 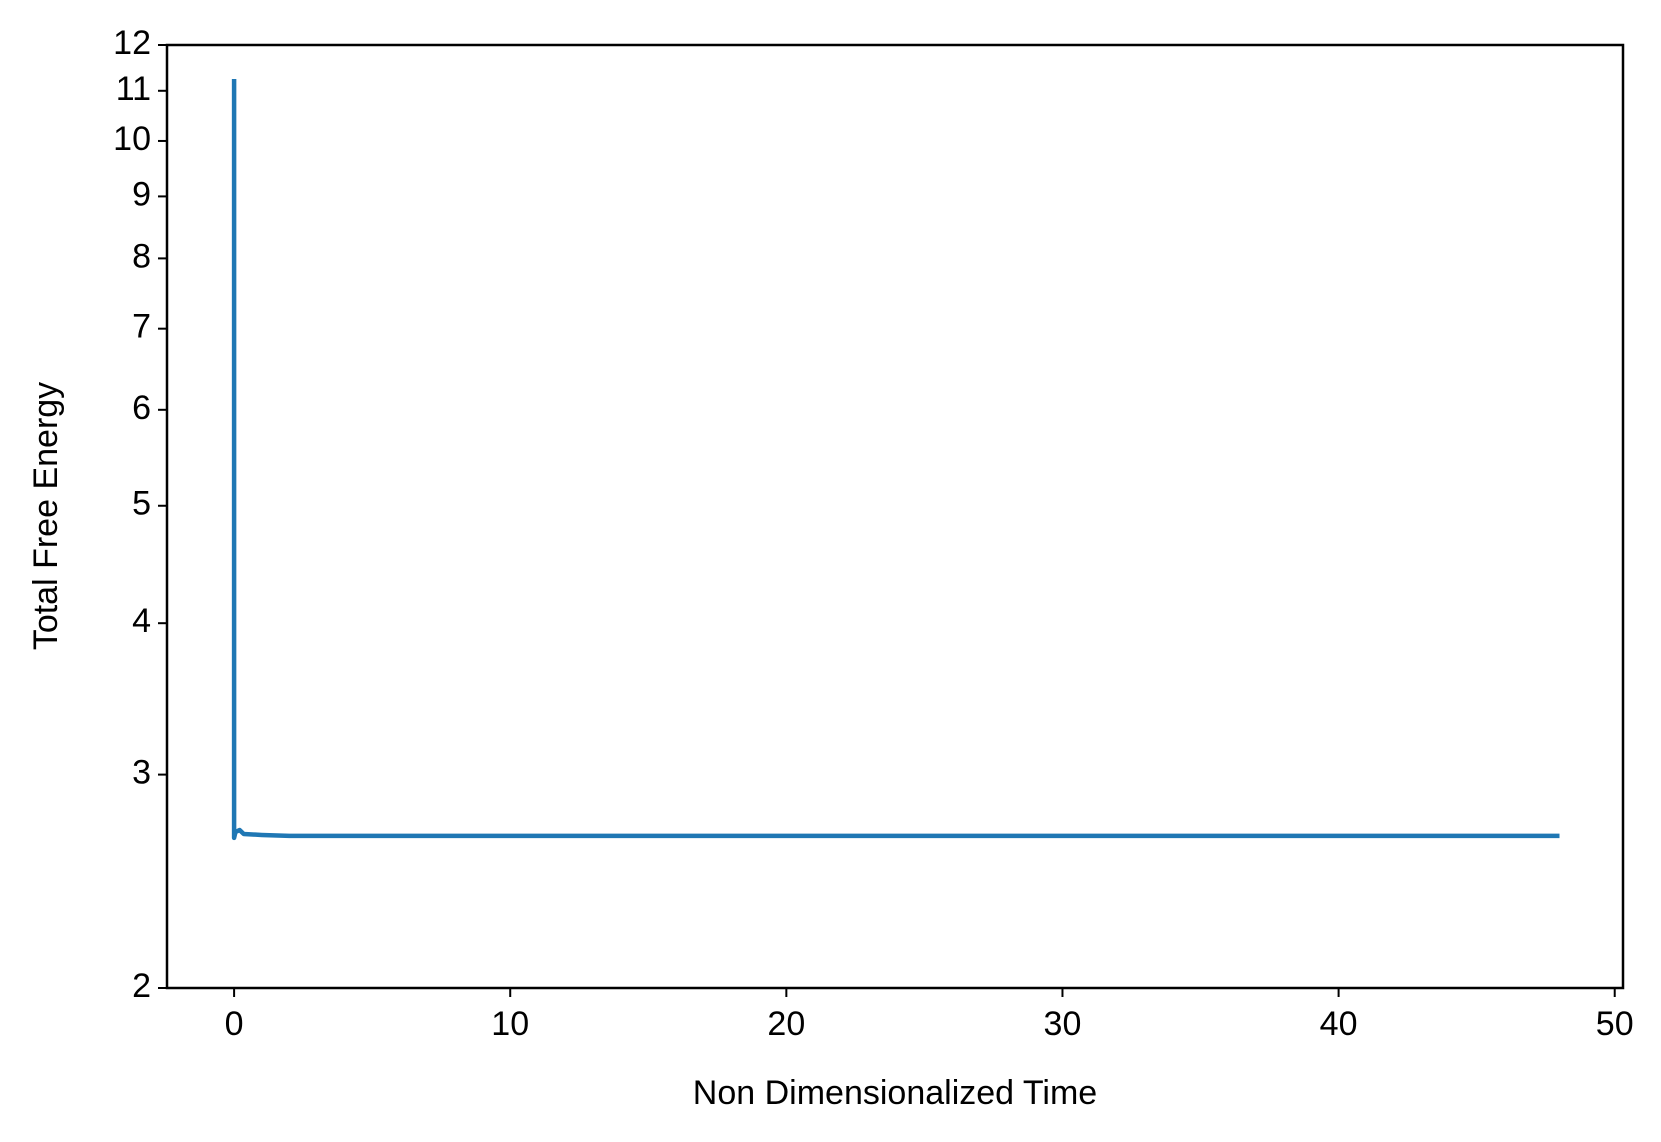 I want to click on x-axis-label: Non Dimensionalized Time, so click(x=895, y=1093).